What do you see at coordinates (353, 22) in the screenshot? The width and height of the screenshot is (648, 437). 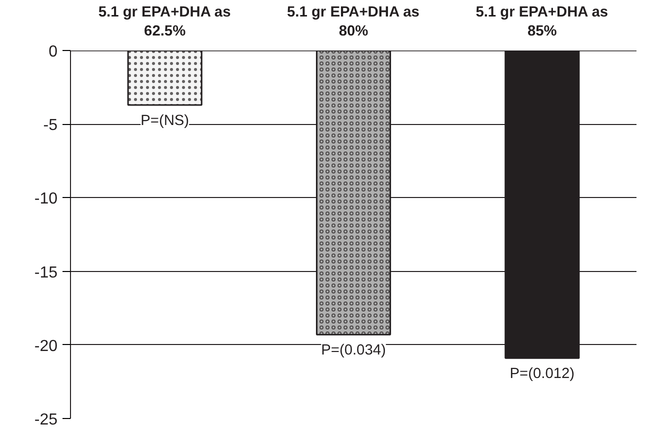 I see `x-tick-label: 5.1 gr EPA+DHA as 80%` at bounding box center [353, 22].